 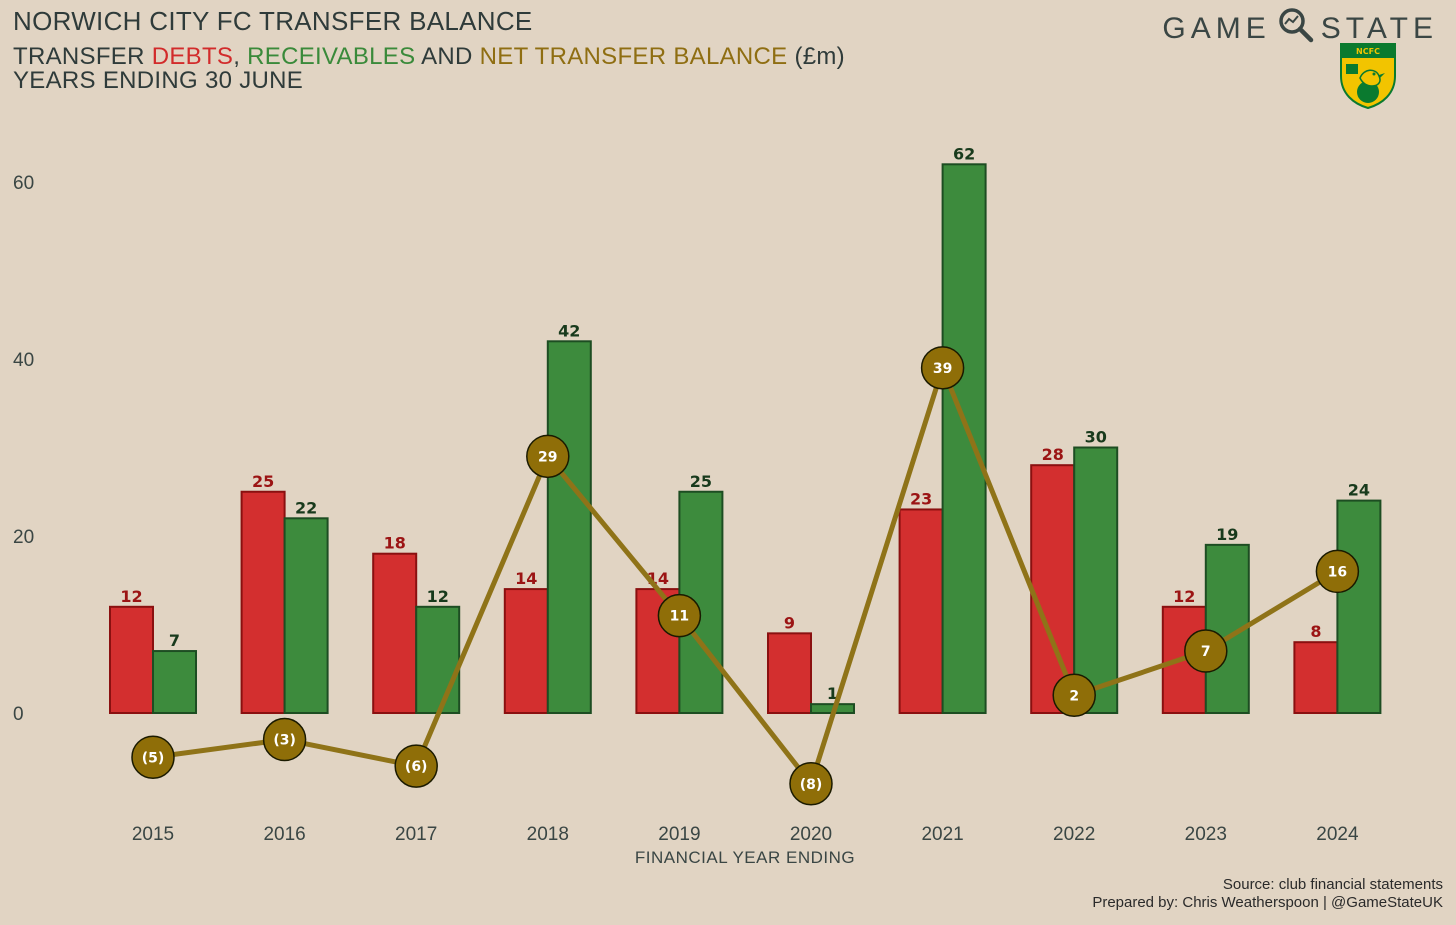 I want to click on norwich-crest-icon: NCFC, so click(x=1368, y=78).